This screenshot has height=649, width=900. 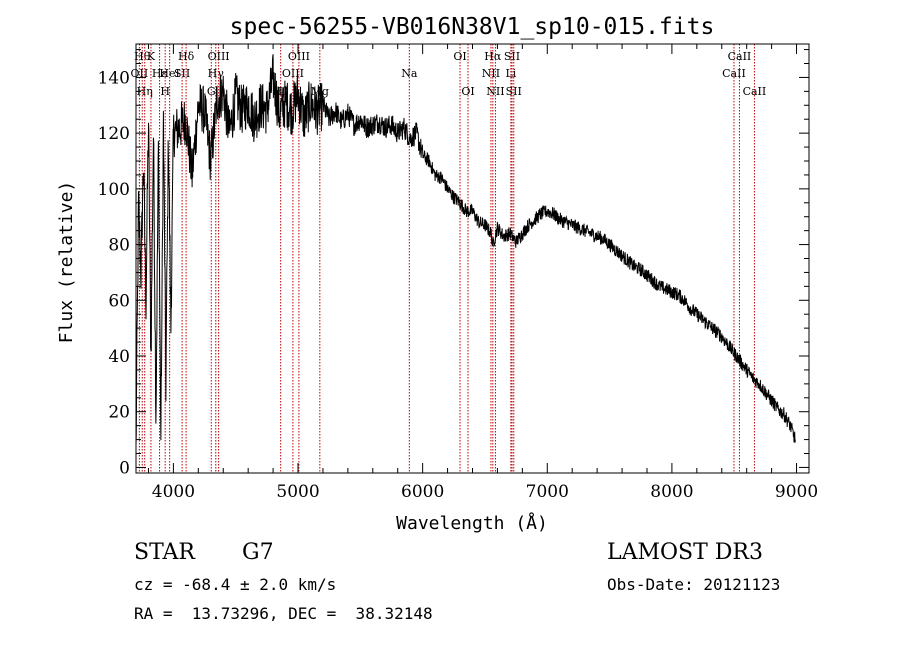 What do you see at coordinates (297, 492) in the screenshot?
I see `x-tick-label-1: 5000` at bounding box center [297, 492].